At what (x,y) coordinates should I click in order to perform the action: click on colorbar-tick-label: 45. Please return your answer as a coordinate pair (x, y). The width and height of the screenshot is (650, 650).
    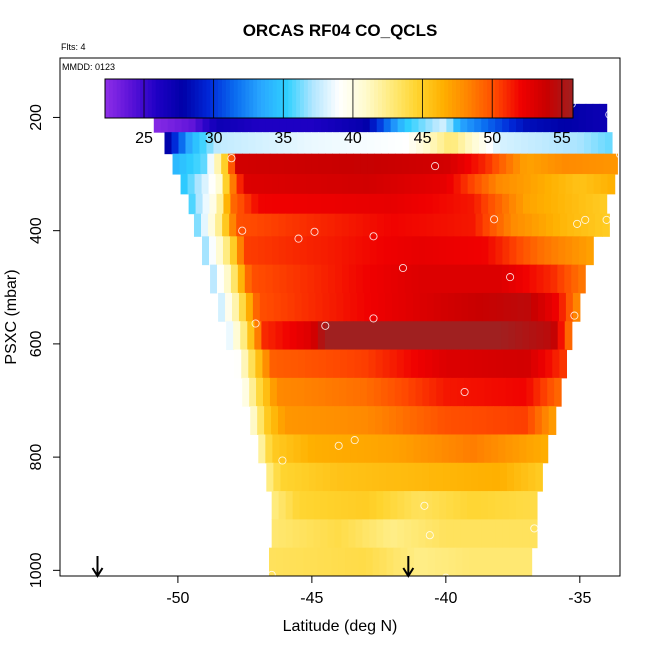
    Looking at the image, I should click on (423, 138).